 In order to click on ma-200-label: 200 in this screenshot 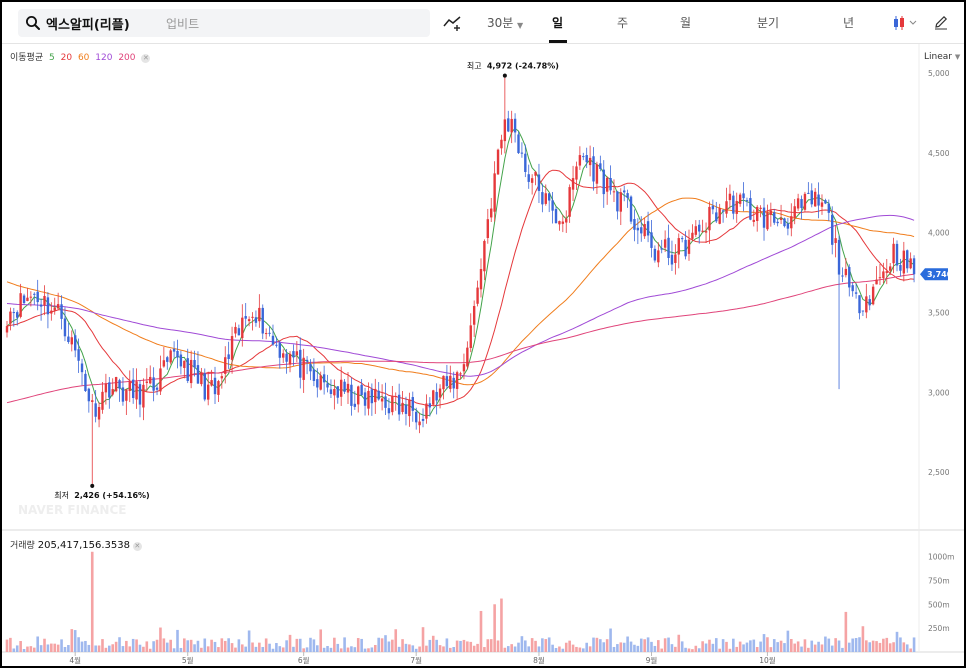, I will do `click(127, 58)`.